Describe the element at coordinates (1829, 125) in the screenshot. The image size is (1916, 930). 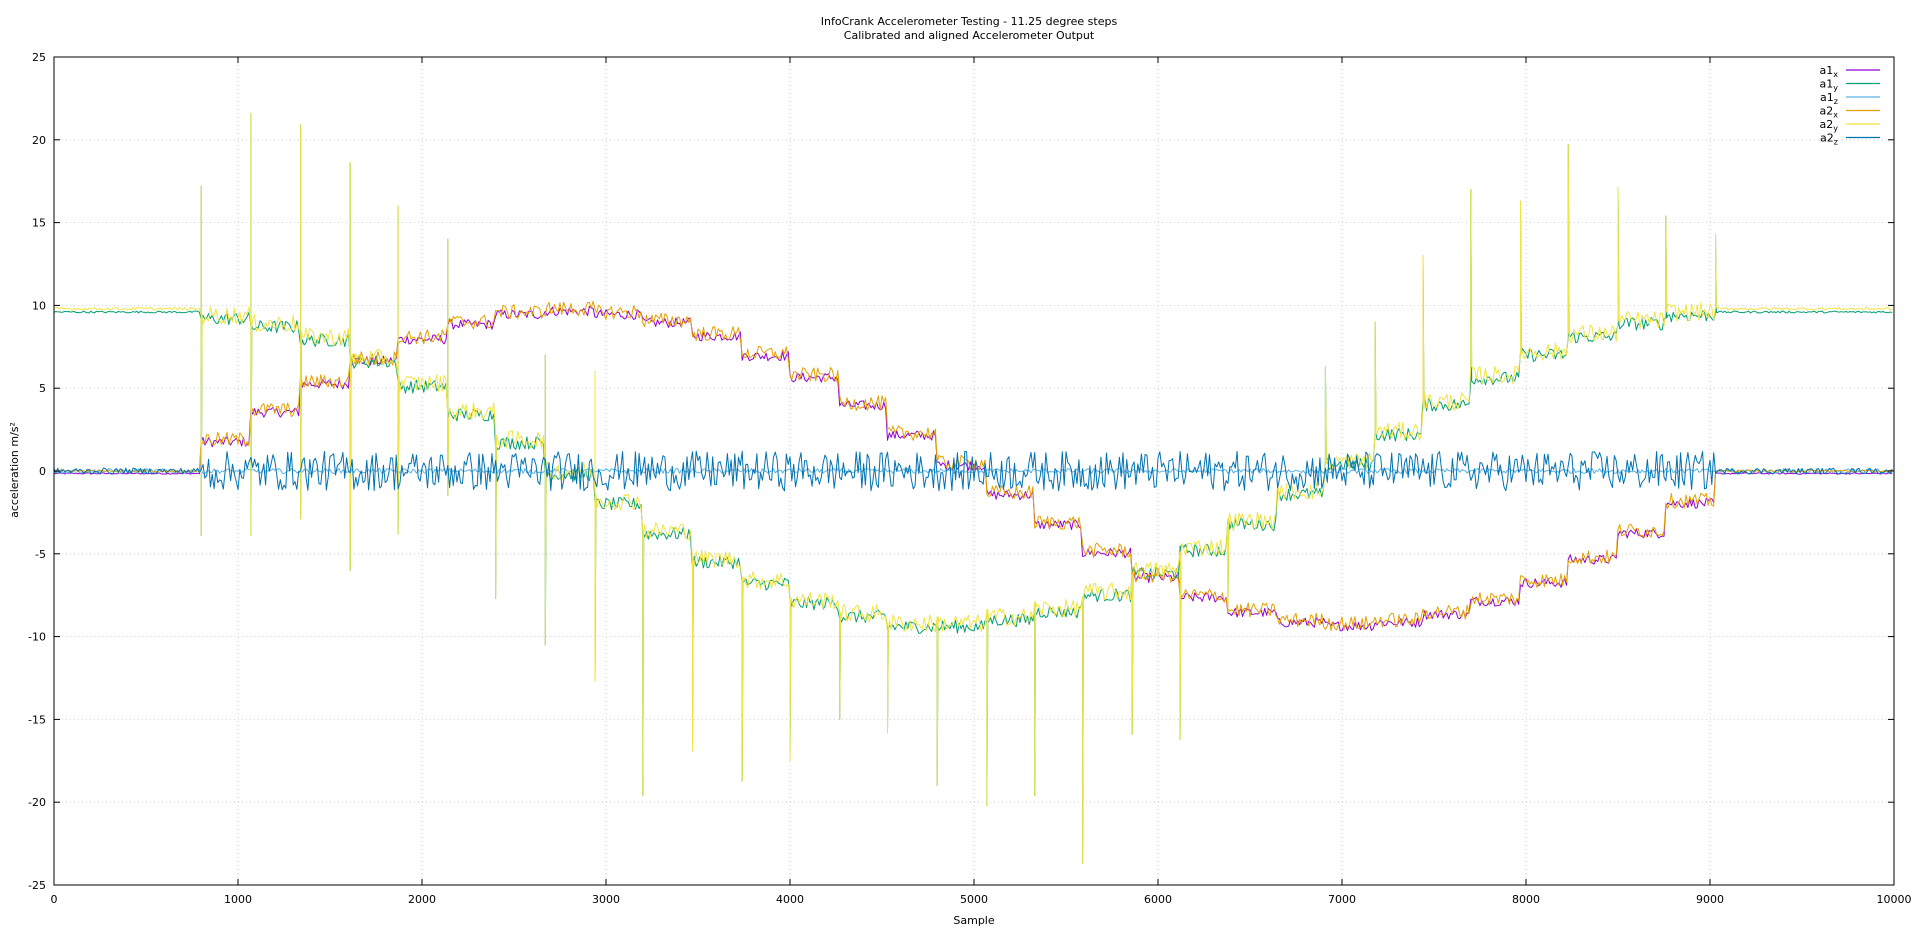
I see `legend-label: a2y` at that location.